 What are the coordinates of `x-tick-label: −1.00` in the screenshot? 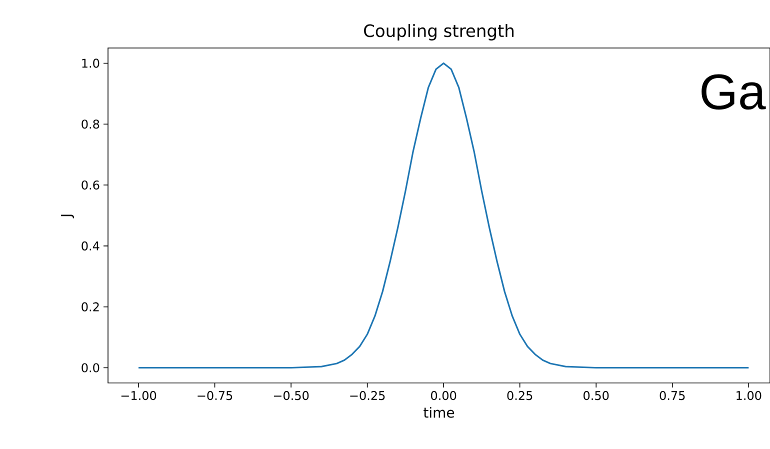 It's located at (138, 395).